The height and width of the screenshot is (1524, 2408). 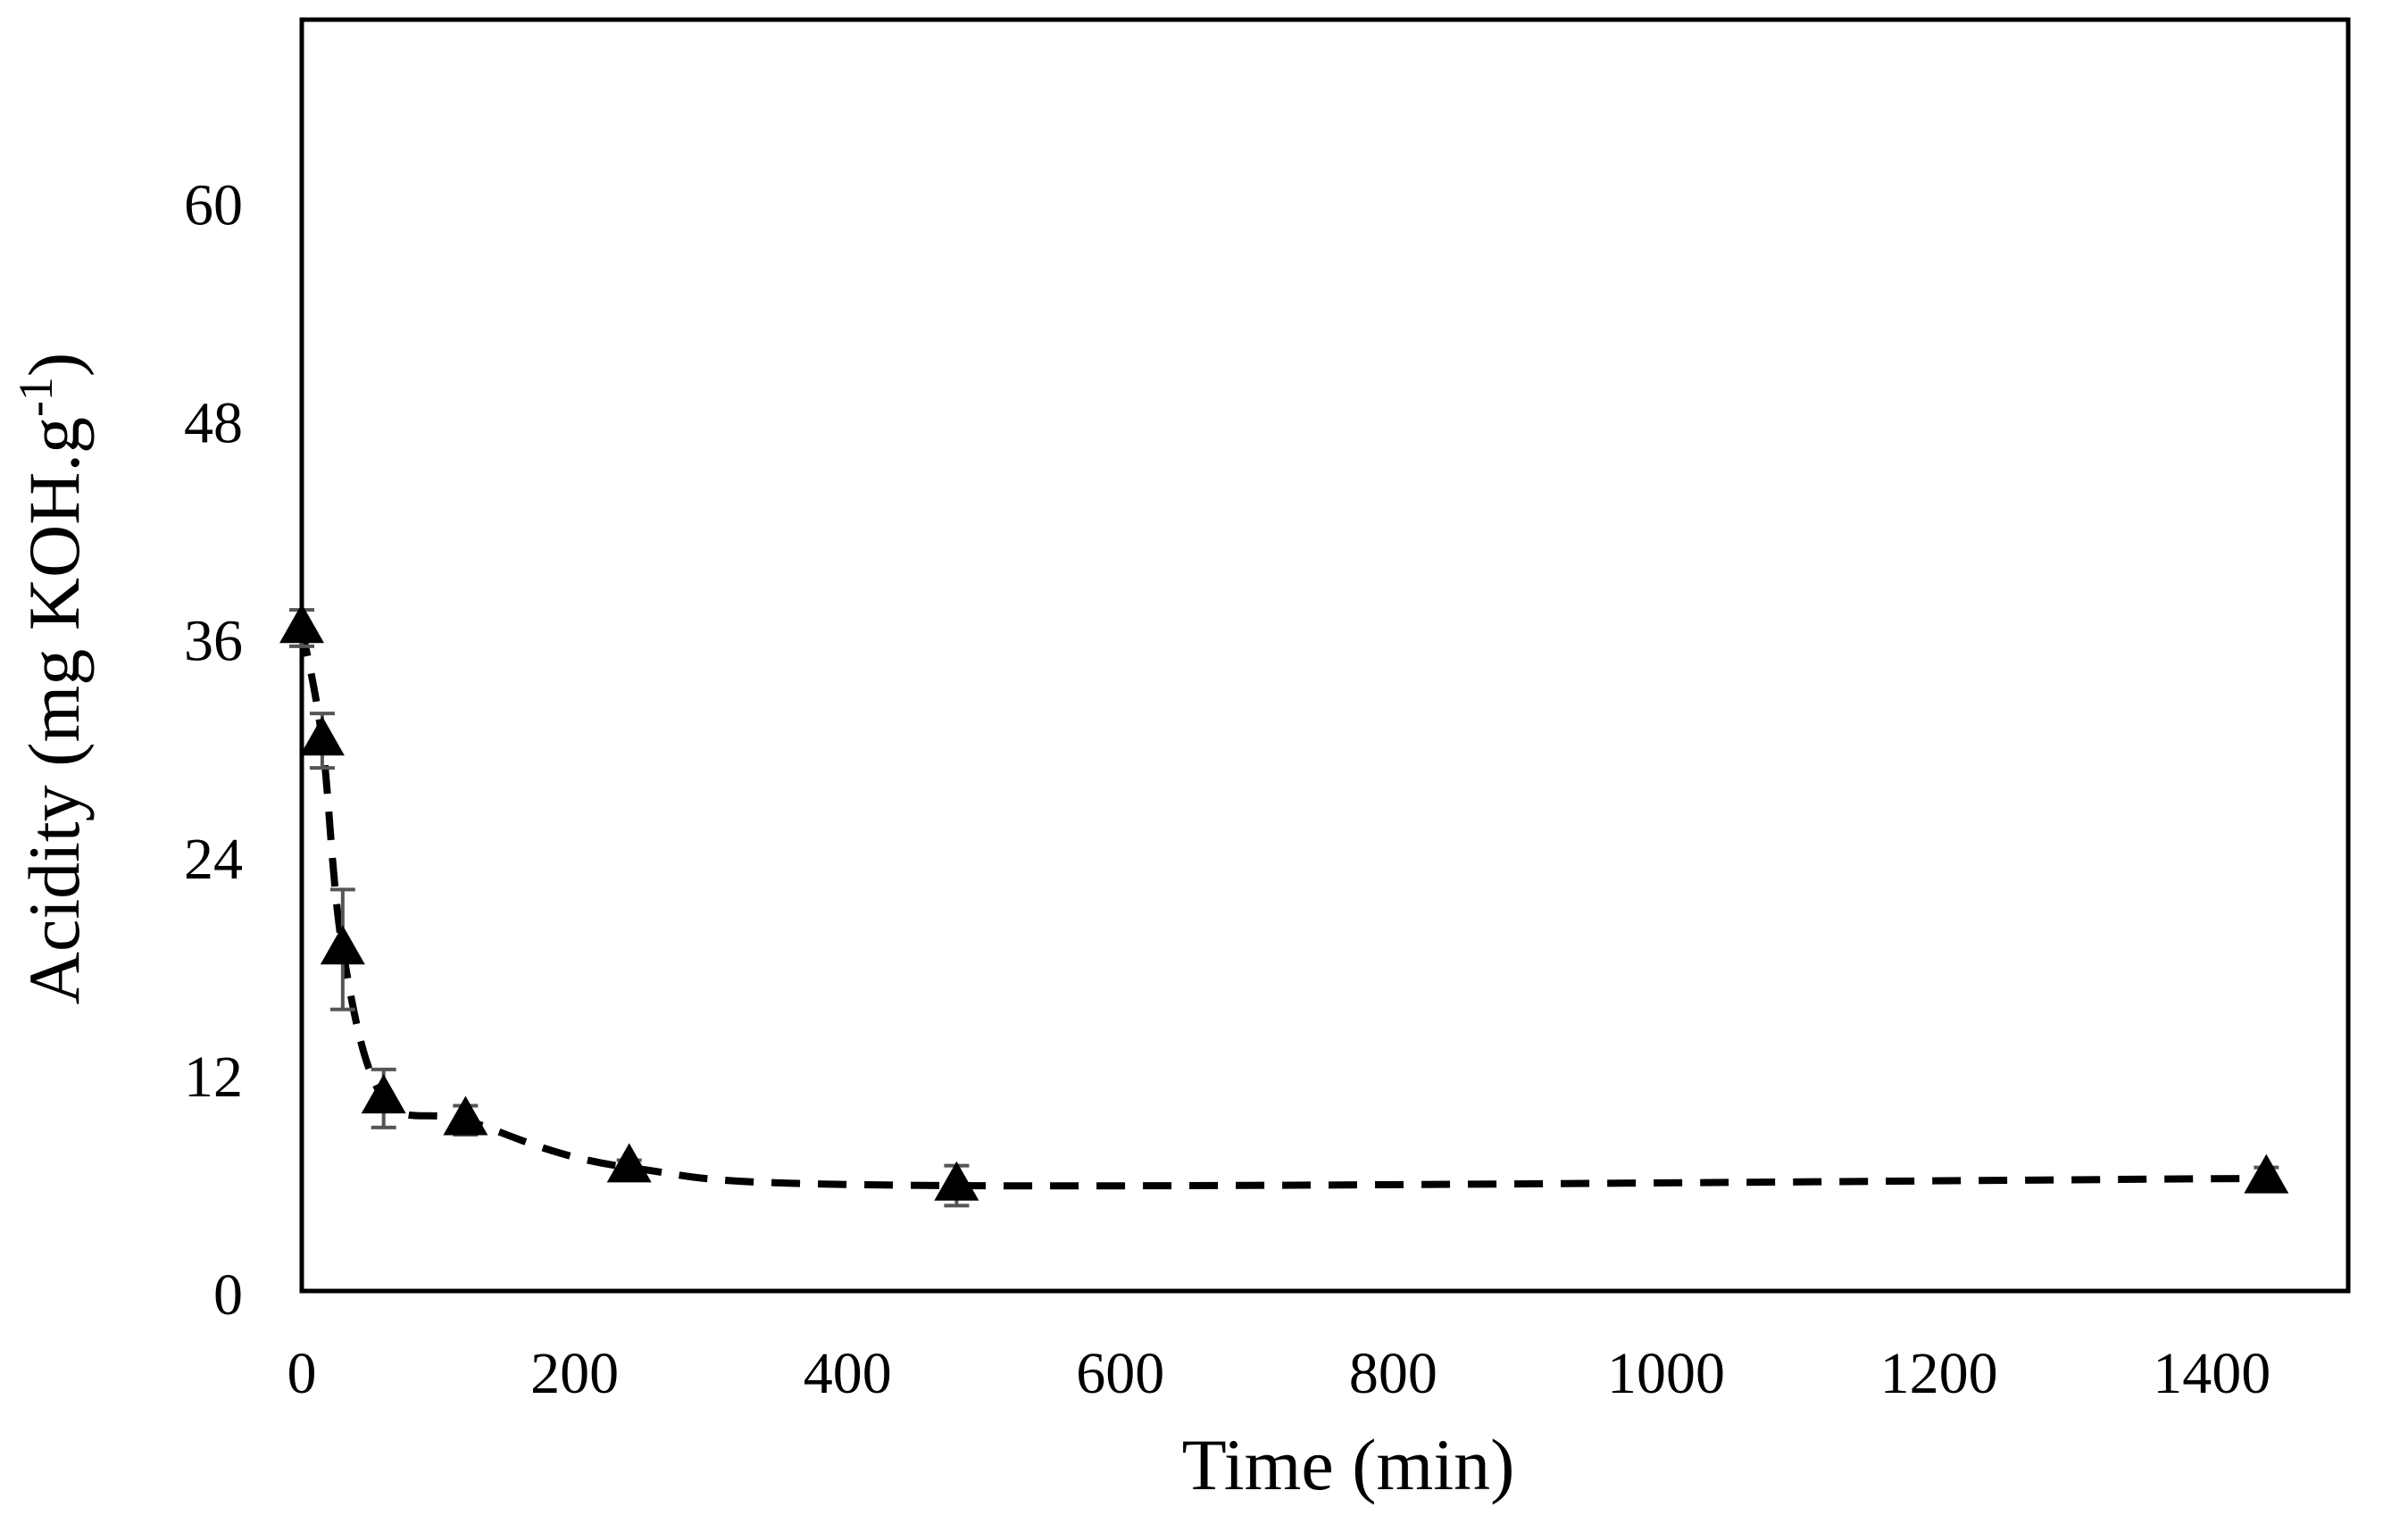 I want to click on y-tick-label: 24, so click(x=214, y=859).